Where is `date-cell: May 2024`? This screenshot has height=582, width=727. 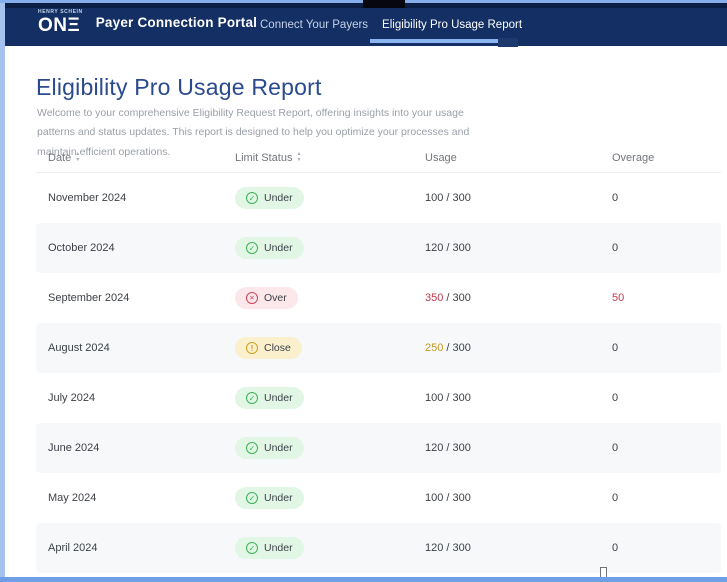
date-cell: May 2024 is located at coordinates (72, 498).